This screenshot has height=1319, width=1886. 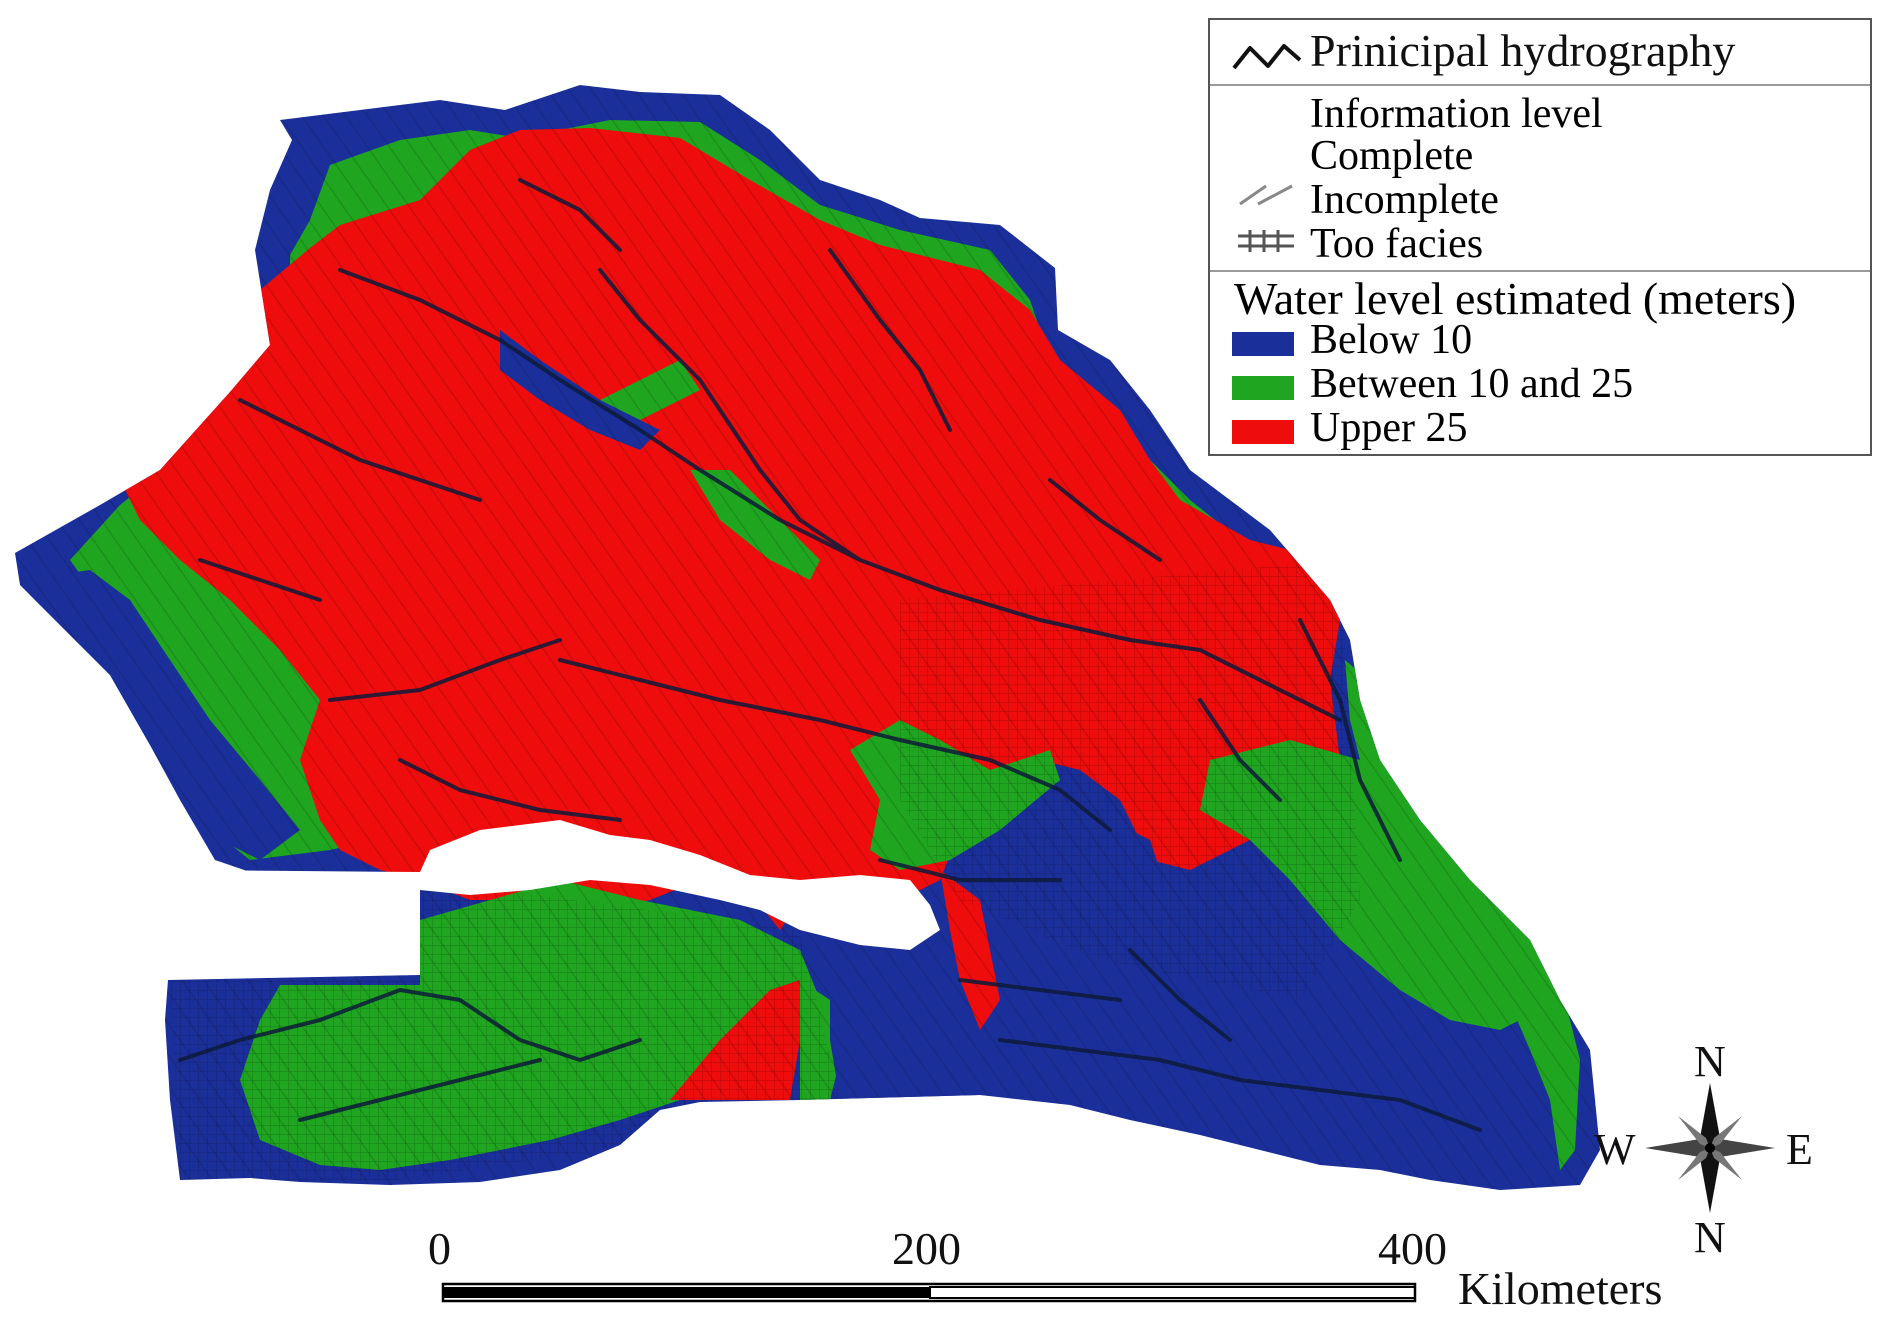 What do you see at coordinates (1523, 50) in the screenshot?
I see `hydrography-label: Prinicipal hydrography` at bounding box center [1523, 50].